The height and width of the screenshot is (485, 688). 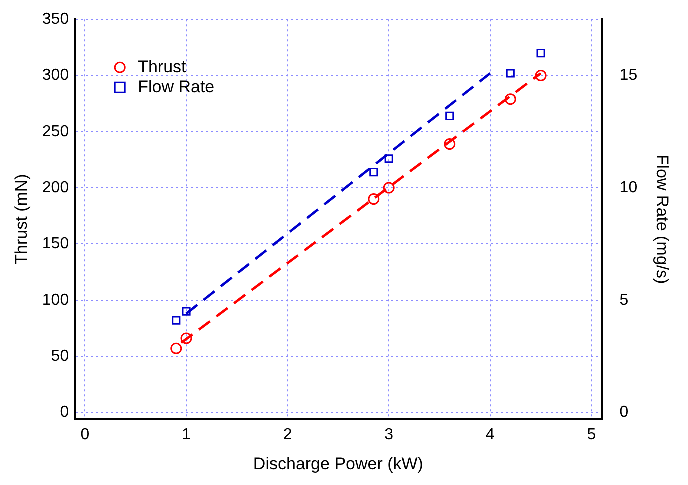 What do you see at coordinates (85, 435) in the screenshot?
I see `x-tick-label: 0` at bounding box center [85, 435].